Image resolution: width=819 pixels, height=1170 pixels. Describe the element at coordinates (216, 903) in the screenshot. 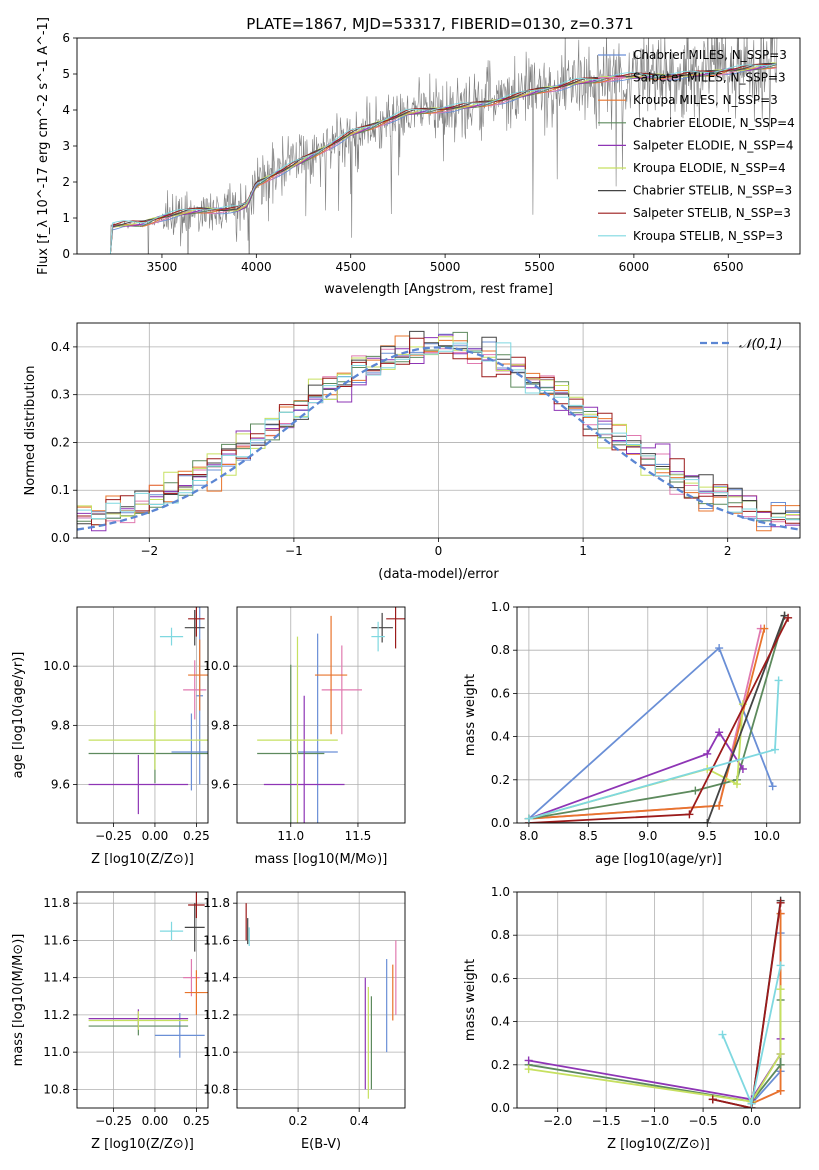

I see `y-tick-label: 11.8` at that location.